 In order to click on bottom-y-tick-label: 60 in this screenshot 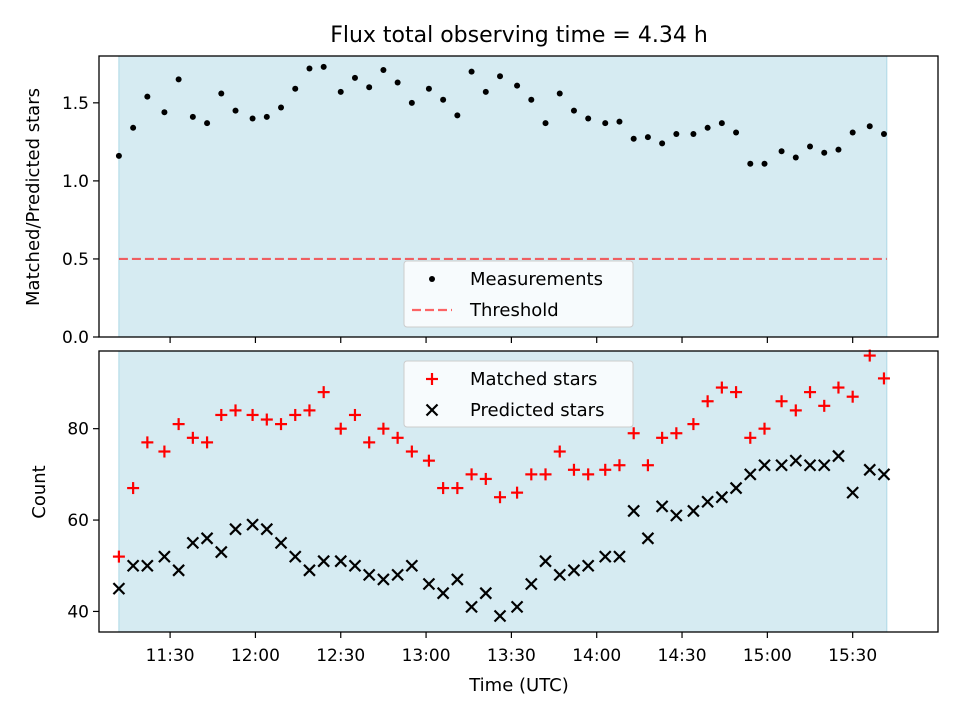, I will do `click(78, 521)`.